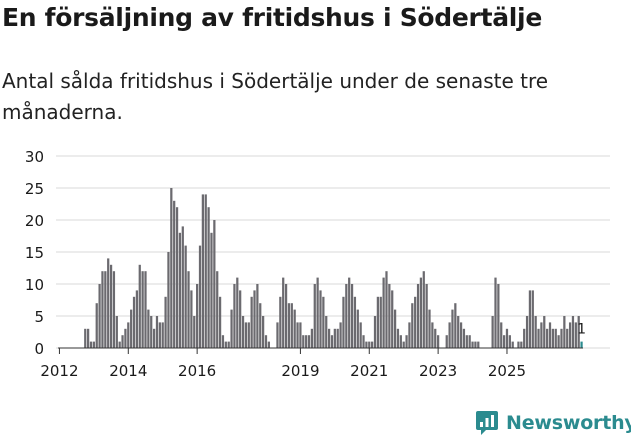  Describe the element at coordinates (34, 157) in the screenshot. I see `y-tick-label: 30` at that location.